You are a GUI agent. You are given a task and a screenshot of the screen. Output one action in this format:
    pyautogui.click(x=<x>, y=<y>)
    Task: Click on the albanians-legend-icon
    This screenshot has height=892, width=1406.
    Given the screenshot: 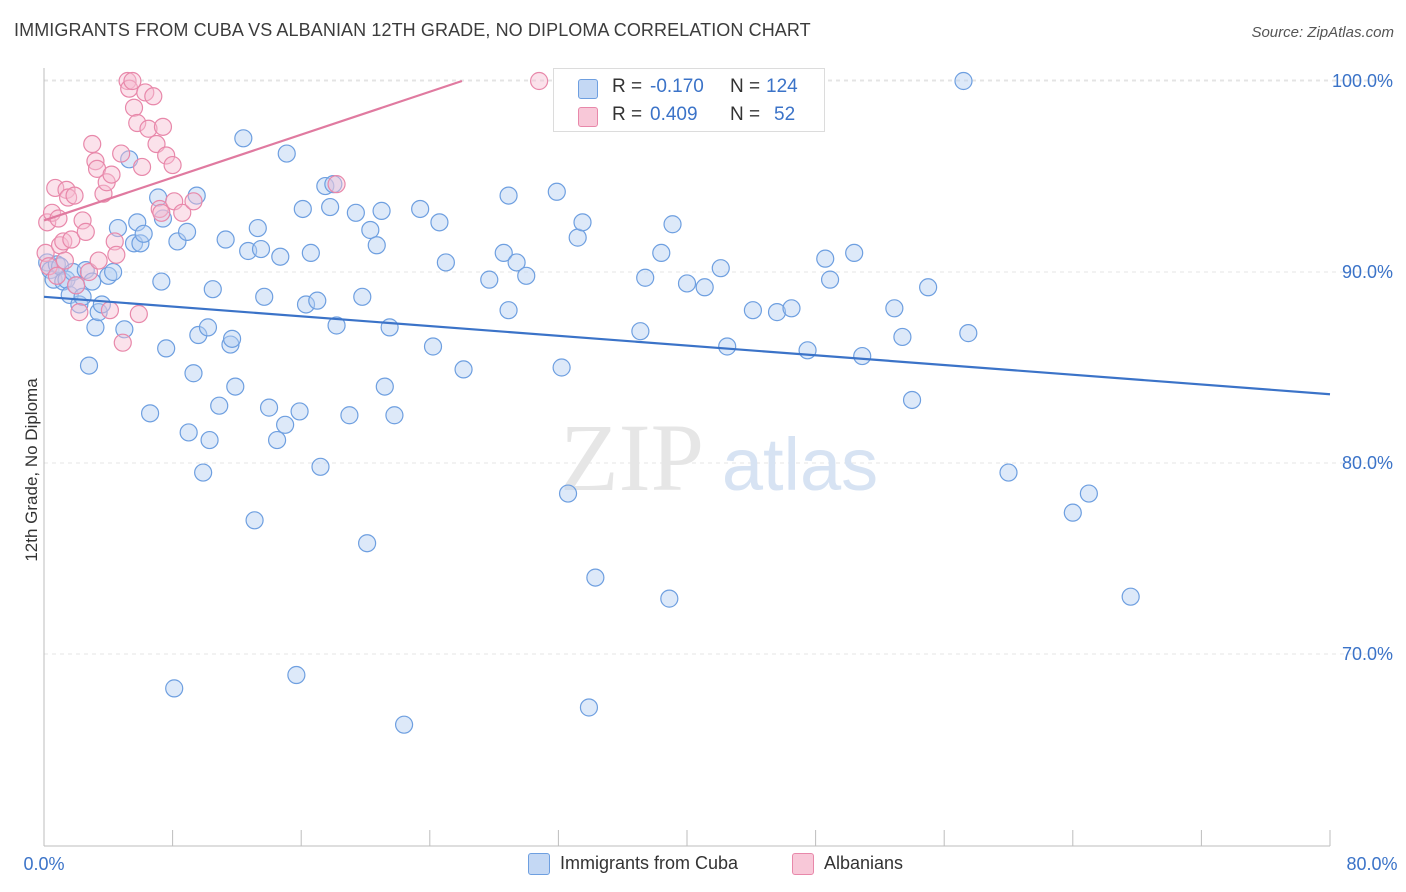 What is the action you would take?
    pyautogui.click(x=803, y=864)
    